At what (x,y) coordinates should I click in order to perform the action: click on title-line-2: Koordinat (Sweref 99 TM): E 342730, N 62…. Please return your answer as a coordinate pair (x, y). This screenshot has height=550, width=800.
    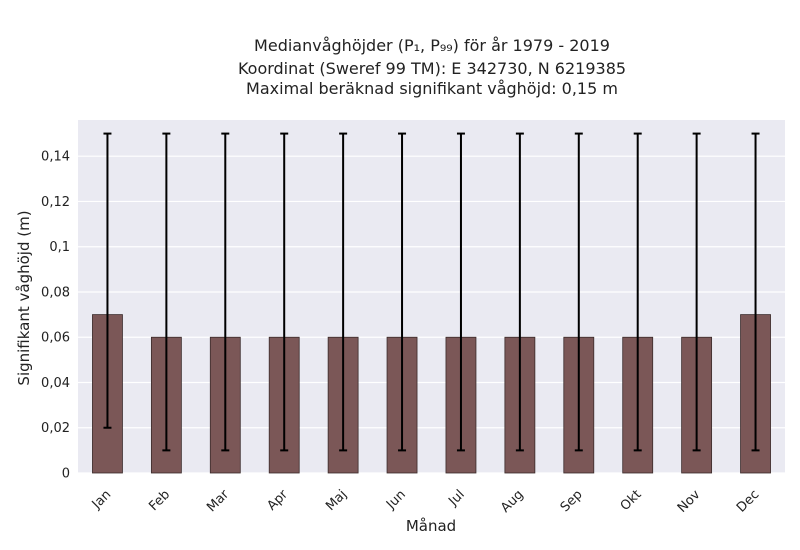
    Looking at the image, I should click on (432, 68).